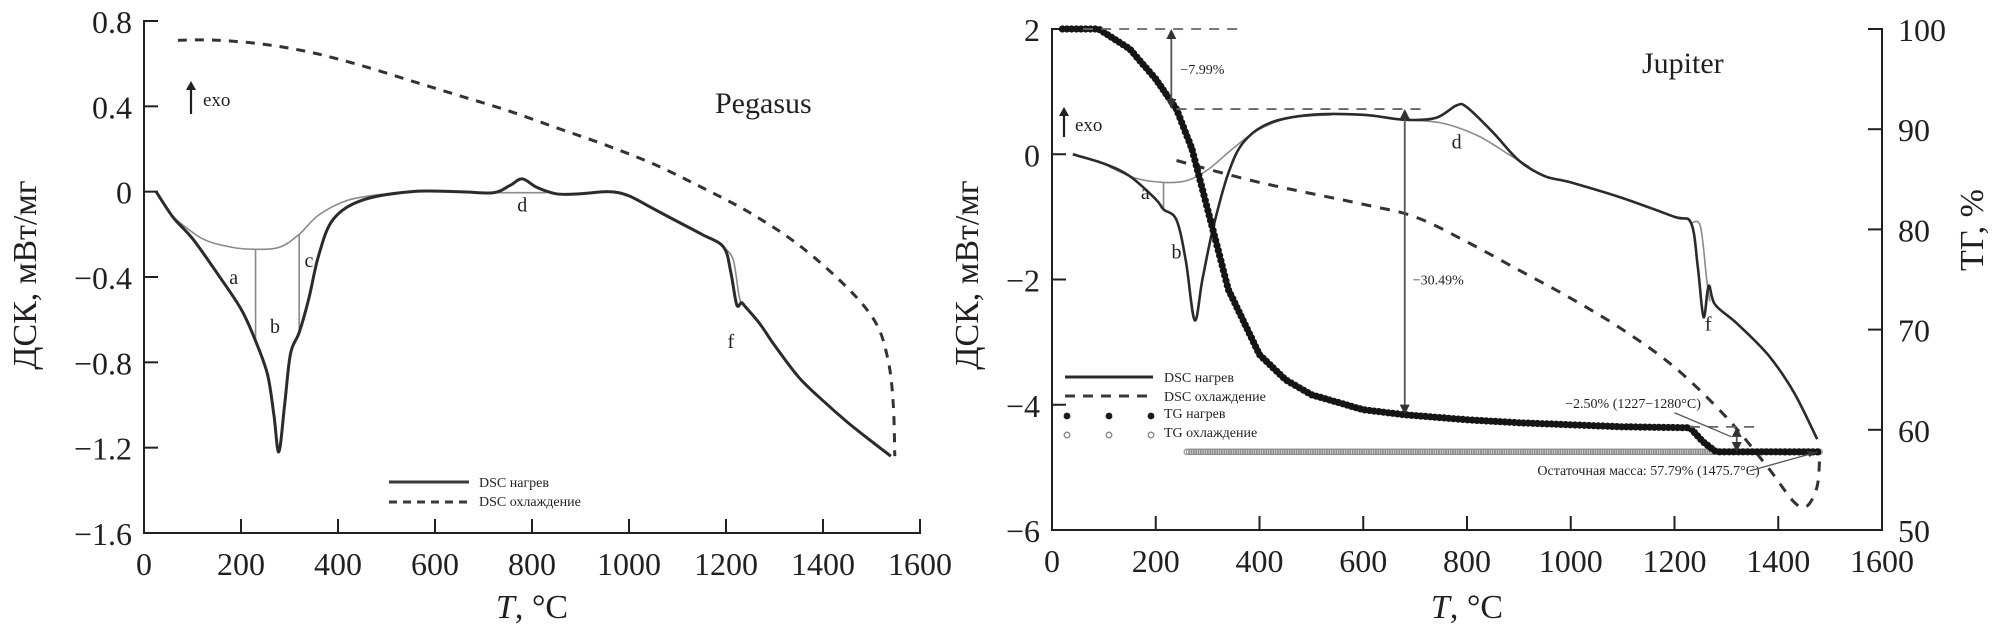 The image size is (2002, 639). I want to click on legend-swatch-tg-heating, so click(1109, 416).